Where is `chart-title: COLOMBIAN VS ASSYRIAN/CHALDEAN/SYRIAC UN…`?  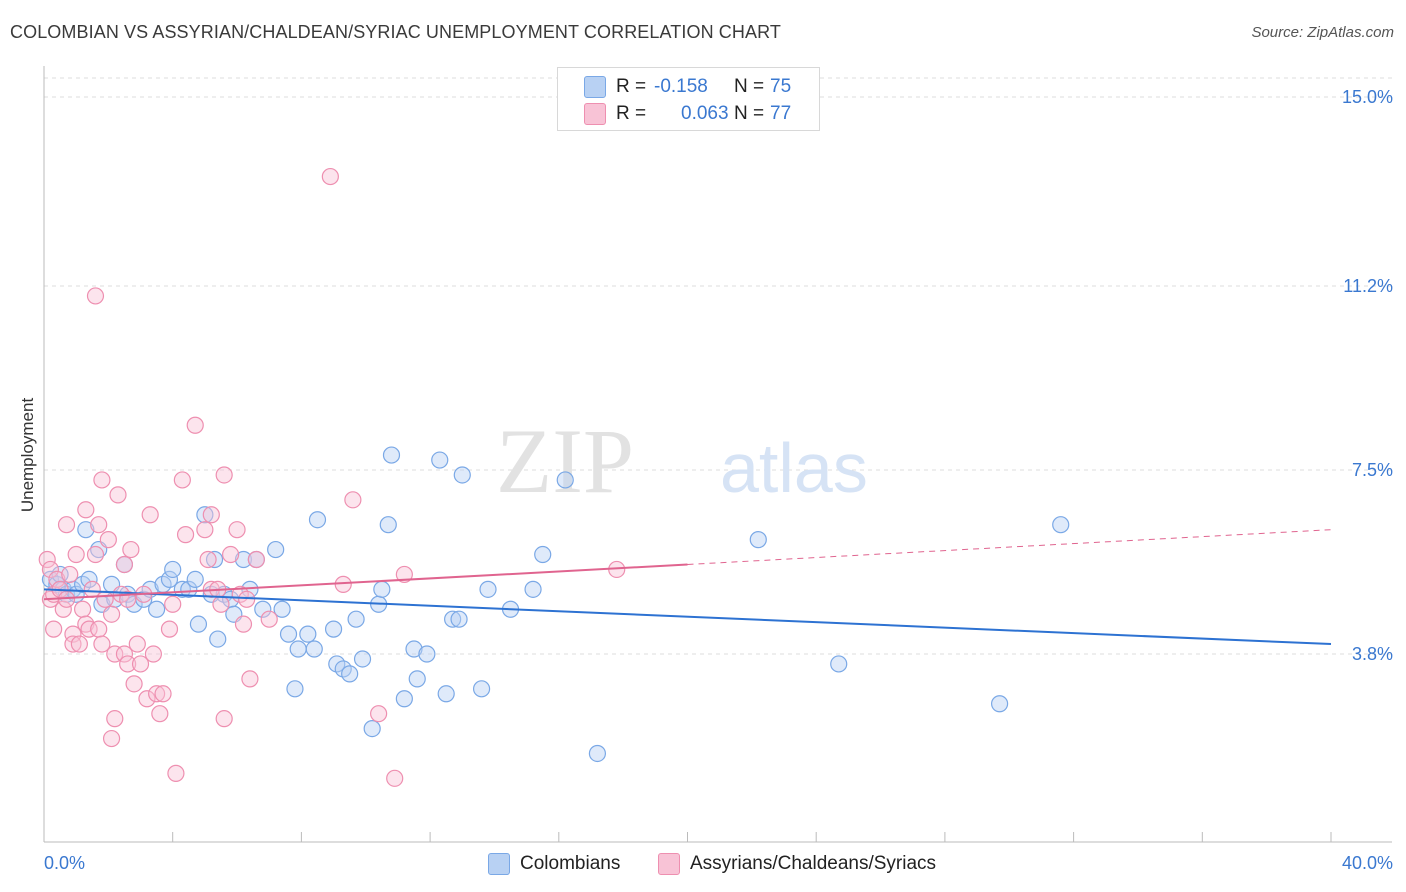
chart-title: COLOMBIAN VS ASSYRIAN/CHALDEAN/SYRIAC UN… is located at coordinates (395, 32).